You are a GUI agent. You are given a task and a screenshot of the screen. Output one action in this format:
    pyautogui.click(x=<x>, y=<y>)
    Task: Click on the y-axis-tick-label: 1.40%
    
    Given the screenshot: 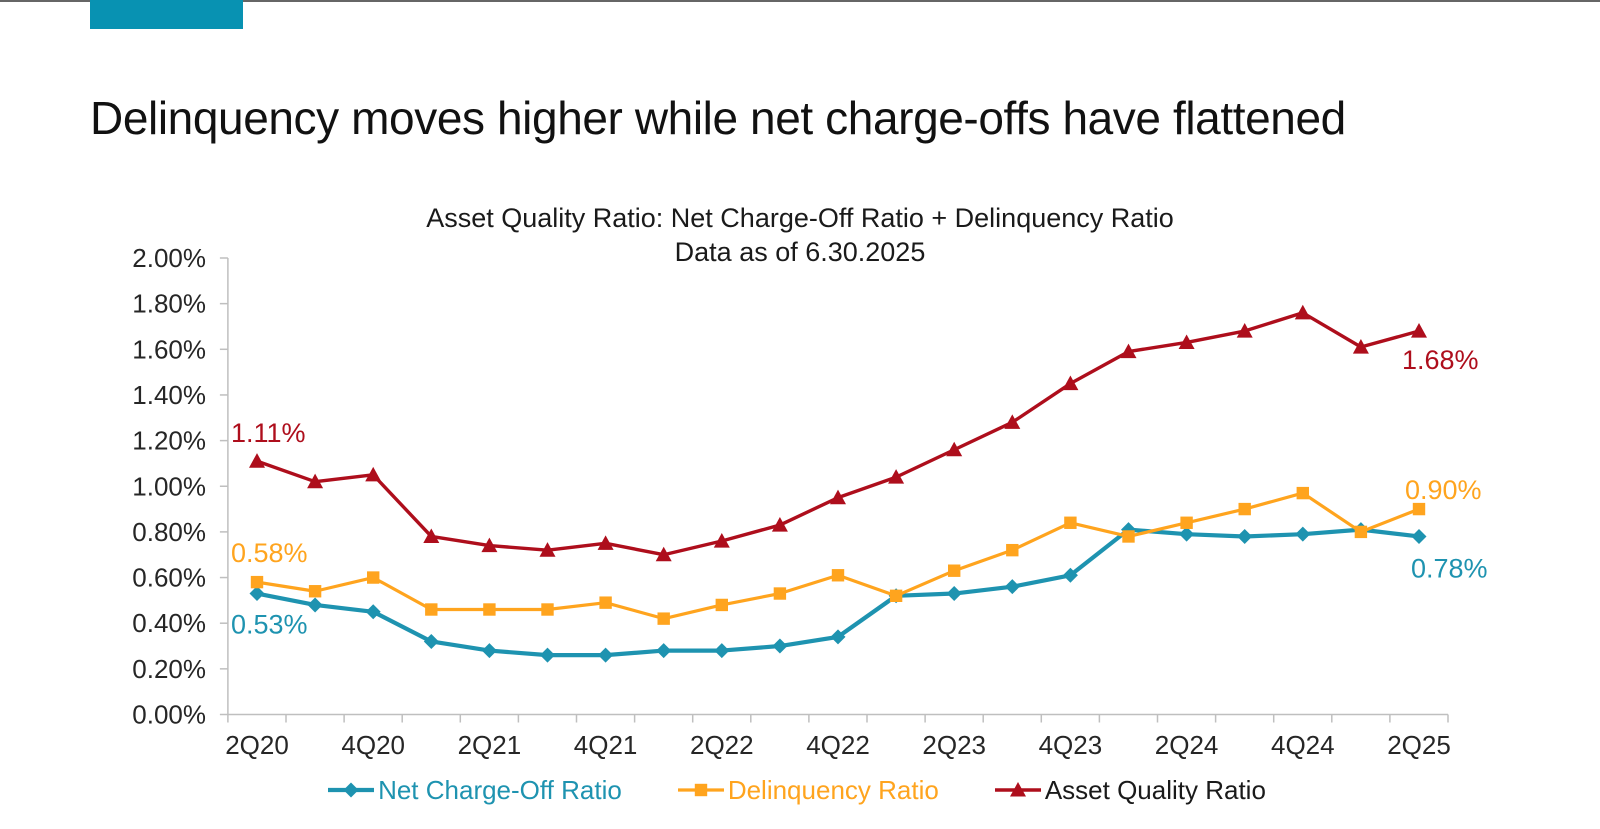 What is the action you would take?
    pyautogui.click(x=169, y=395)
    